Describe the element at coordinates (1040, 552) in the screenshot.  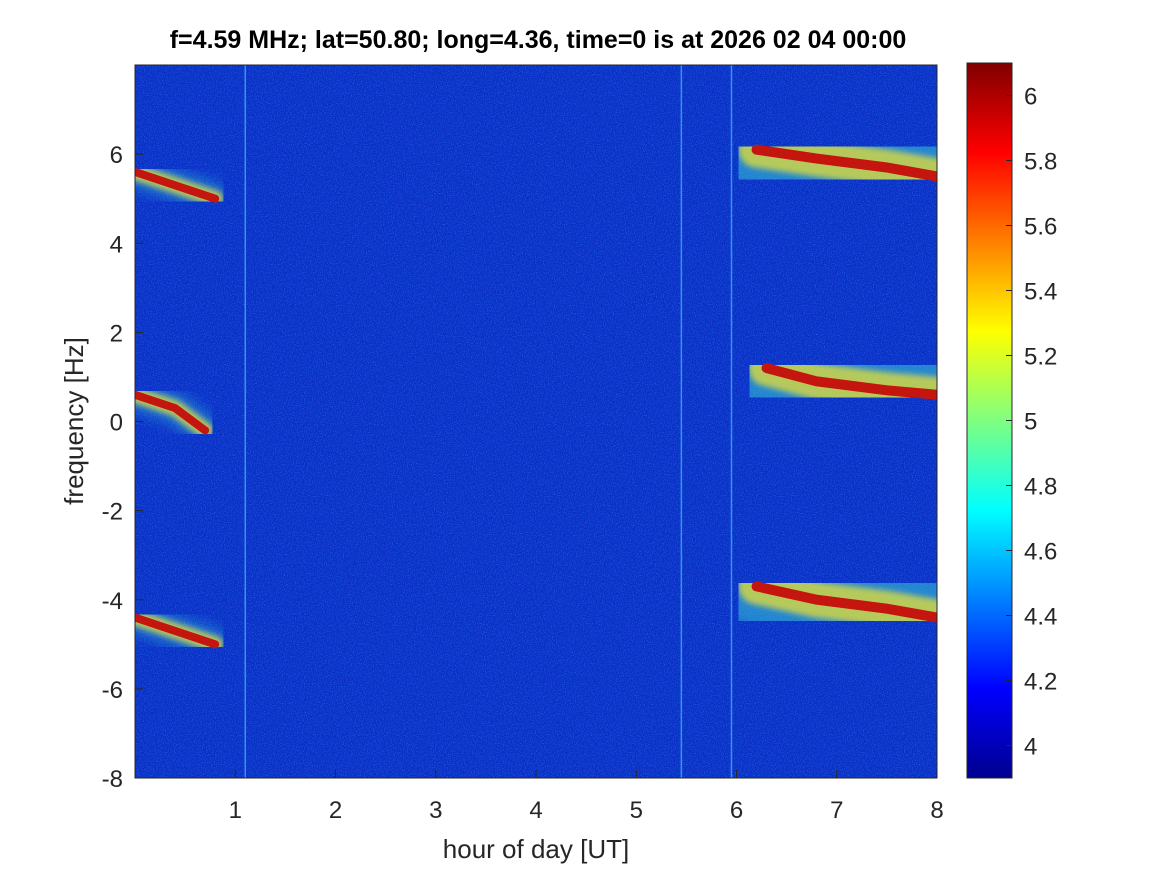
I see `colorbar-tick-label: 4.6` at that location.